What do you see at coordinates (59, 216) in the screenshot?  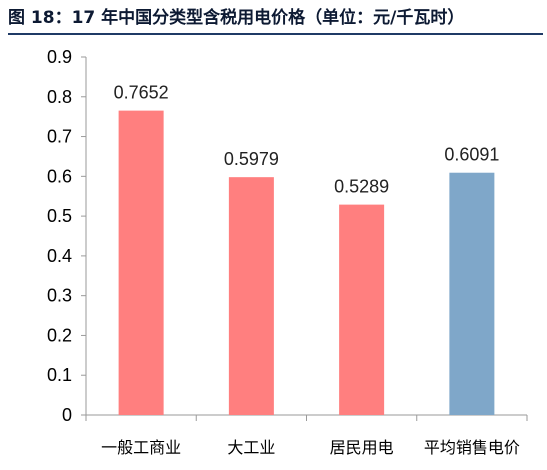 I see `y-tick-label: 0.5` at bounding box center [59, 216].